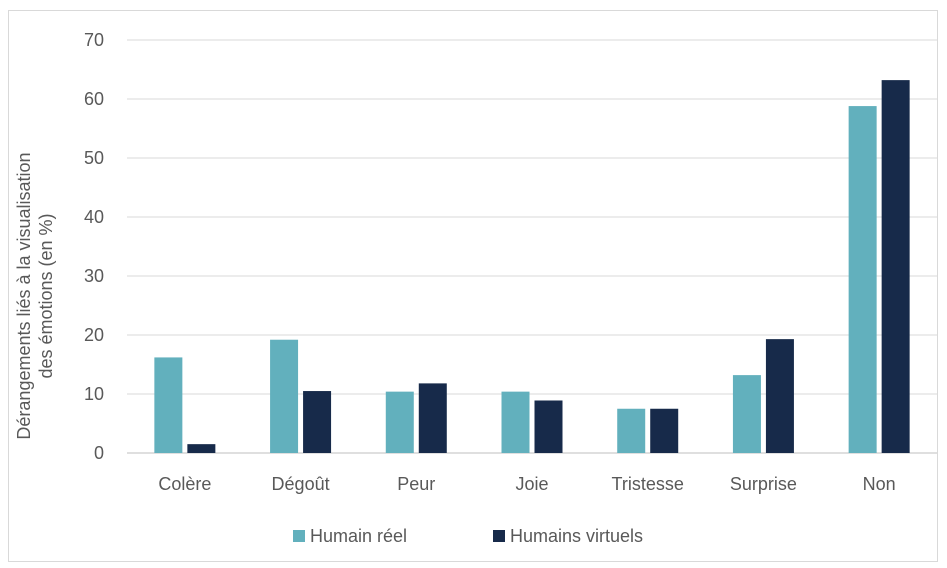  Describe the element at coordinates (94, 40) in the screenshot. I see `y-tick-label: 70` at that location.